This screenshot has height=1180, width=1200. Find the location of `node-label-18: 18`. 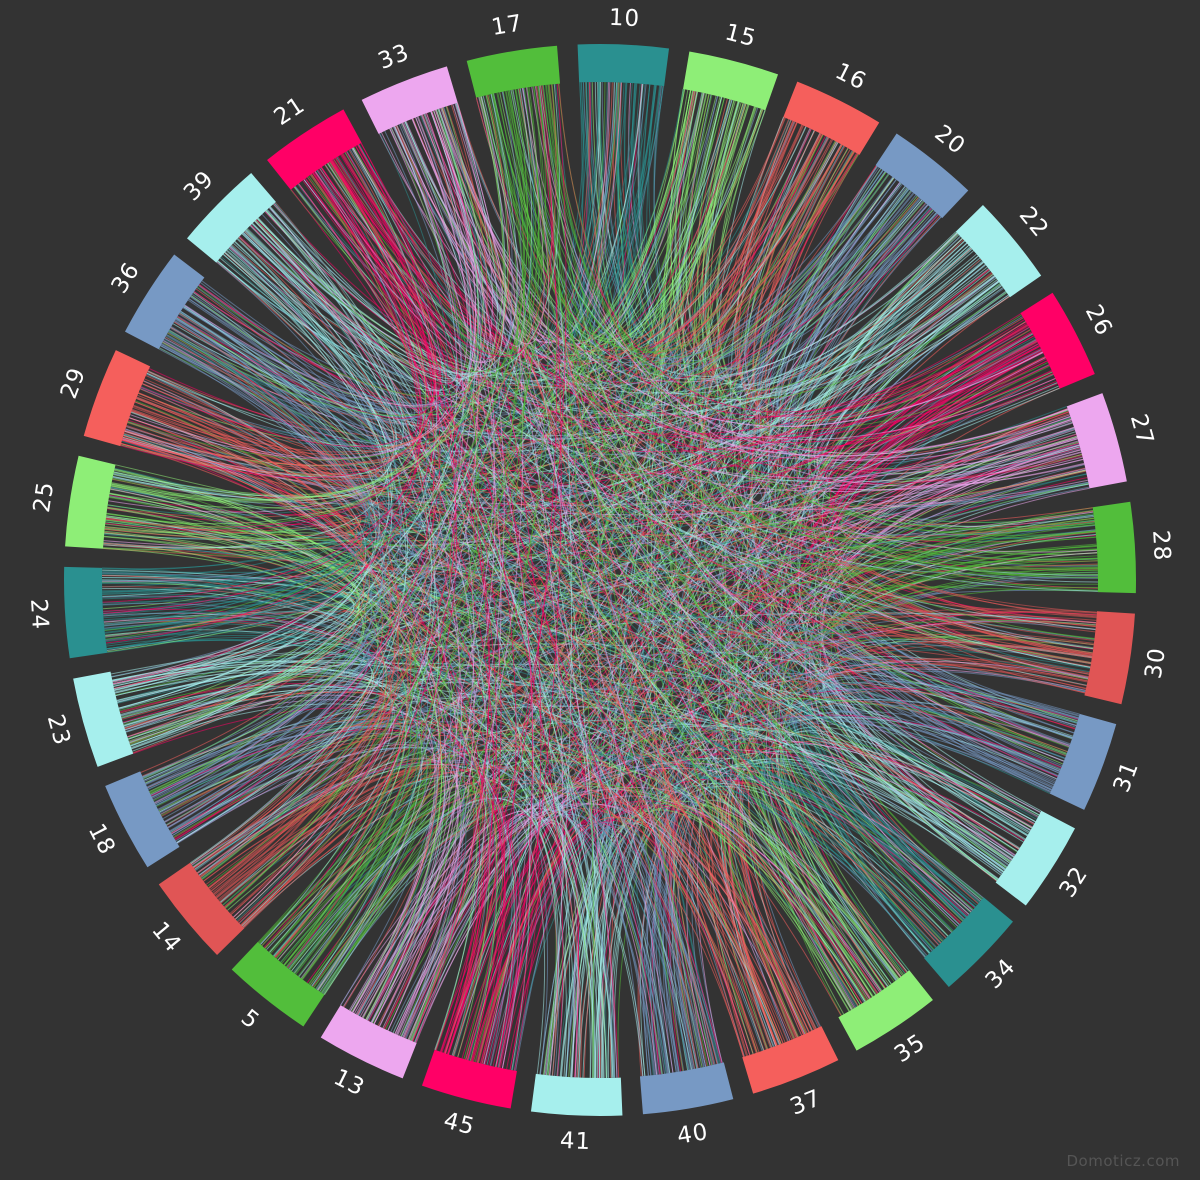

node-label-18: 18 is located at coordinates (102, 840).